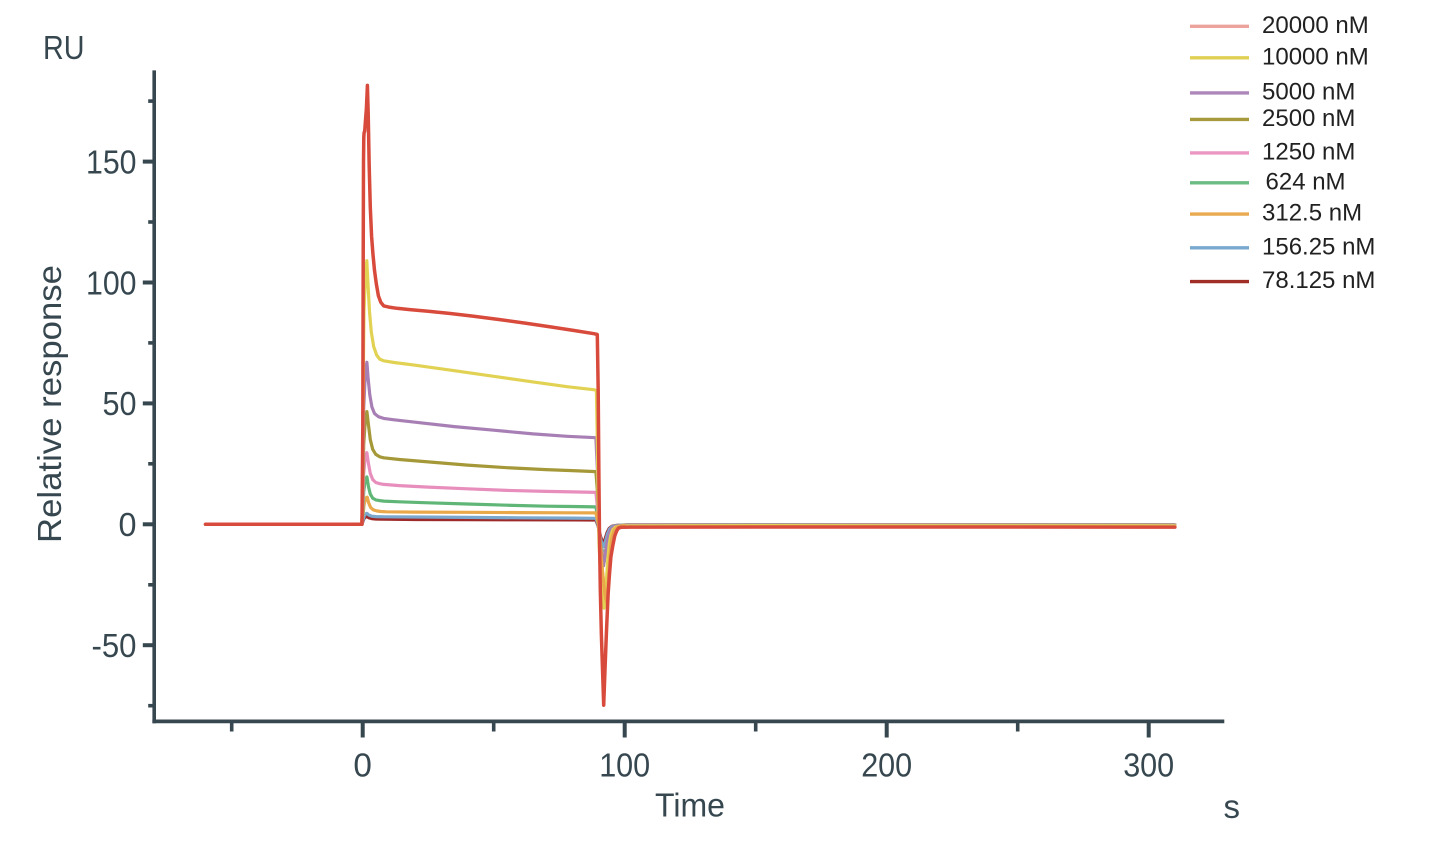 Image resolution: width=1429 pixels, height=853 pixels. Describe the element at coordinates (1148, 765) in the screenshot. I see `svg-text: 300` at that location.